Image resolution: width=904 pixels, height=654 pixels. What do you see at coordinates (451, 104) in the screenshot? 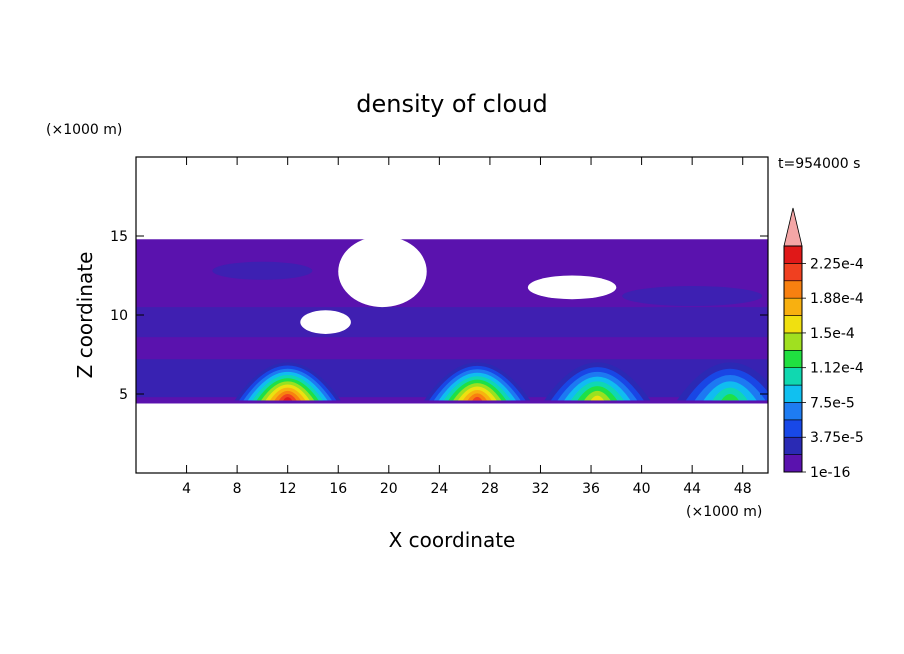
I see `chart-title: density of cloud` at bounding box center [451, 104].